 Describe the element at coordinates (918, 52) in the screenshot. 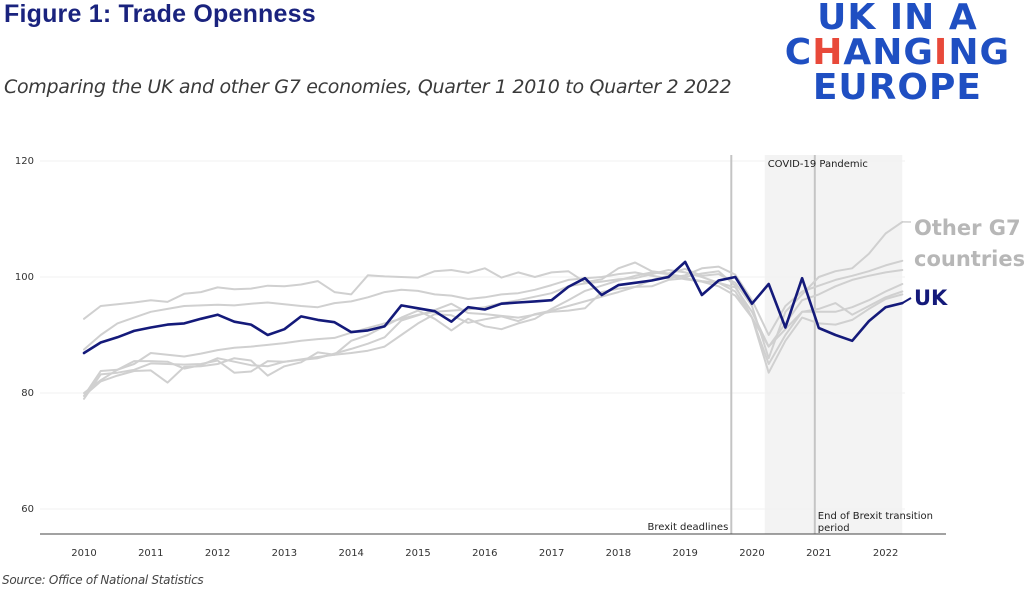

I see `logo-letter: G` at that location.